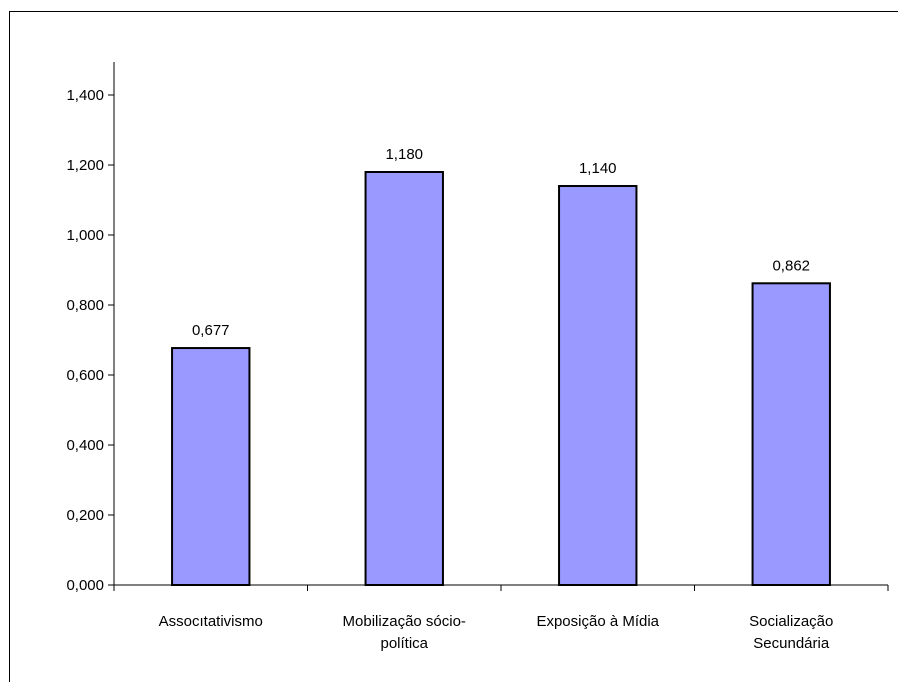 This screenshot has height=683, width=899. Describe the element at coordinates (597, 621) in the screenshot. I see `category-label: Exposição à Mídia` at that location.